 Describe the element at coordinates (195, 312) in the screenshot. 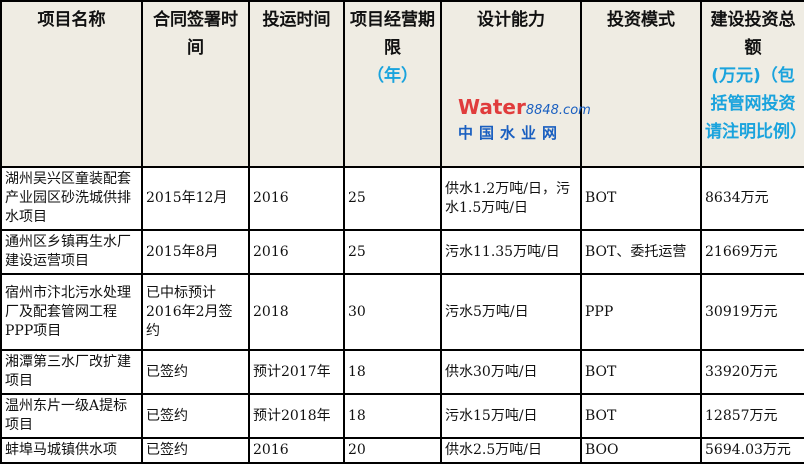

I see `cell-contract: 已中标预计2016年2月签约` at that location.